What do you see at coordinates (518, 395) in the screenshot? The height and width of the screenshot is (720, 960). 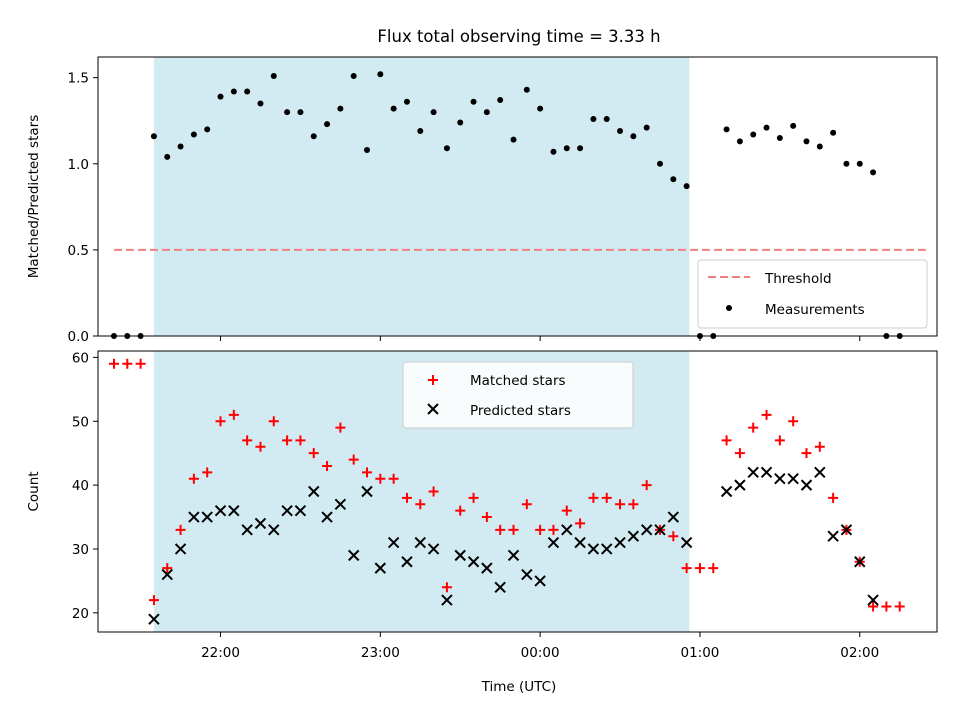 I see `legend: Matched stars Predicted stars` at bounding box center [518, 395].